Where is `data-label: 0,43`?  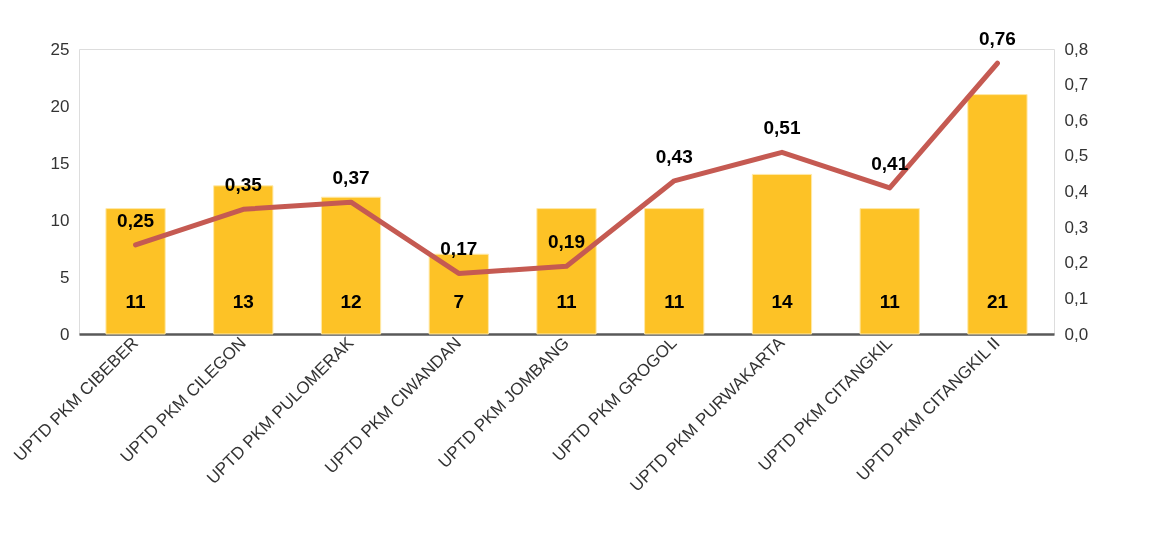
data-label: 0,43 is located at coordinates (674, 156).